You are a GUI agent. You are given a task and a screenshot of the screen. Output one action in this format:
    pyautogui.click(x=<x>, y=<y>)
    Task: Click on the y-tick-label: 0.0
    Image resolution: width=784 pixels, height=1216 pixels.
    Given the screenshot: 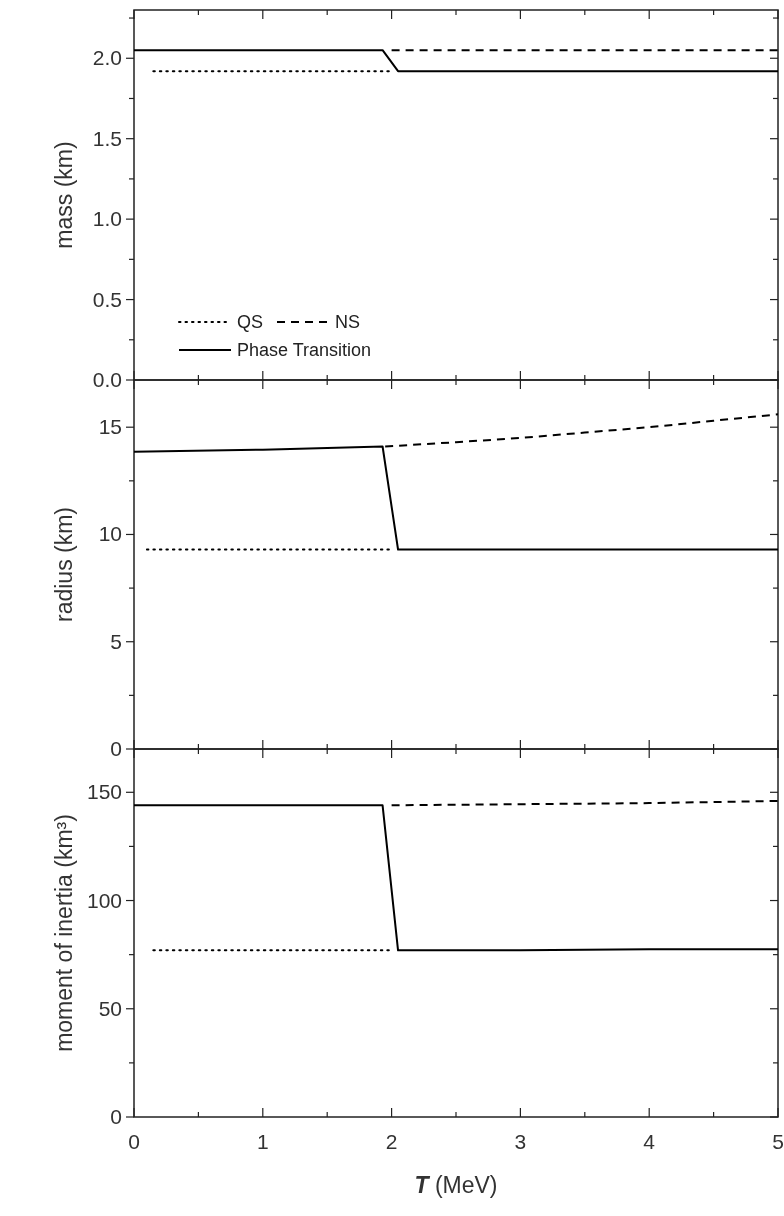 What is the action you would take?
    pyautogui.click(x=107, y=379)
    